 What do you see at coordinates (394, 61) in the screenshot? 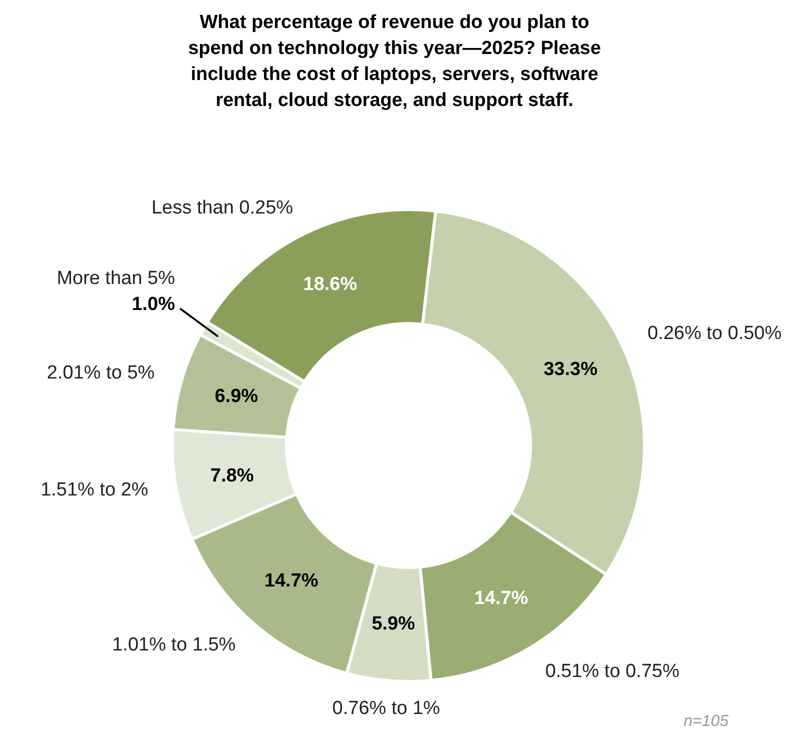
I see `chart-title: What percentage of revenue do you plan to spend on technology this year—2025? Please include the cost of laptops, servers, software rental, cloud storage, and support staff.` at bounding box center [394, 61].